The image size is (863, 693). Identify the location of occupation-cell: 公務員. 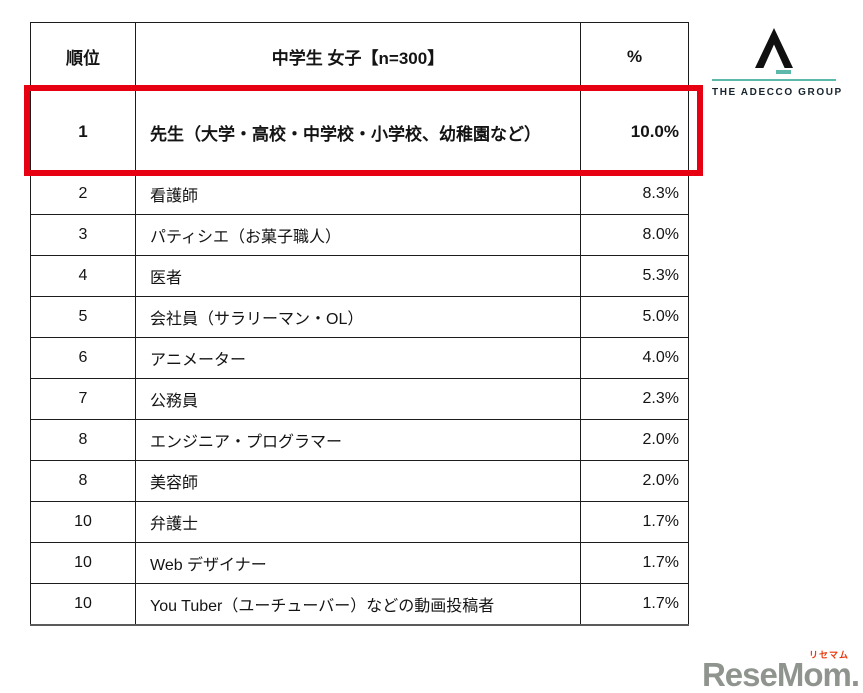
(358, 399).